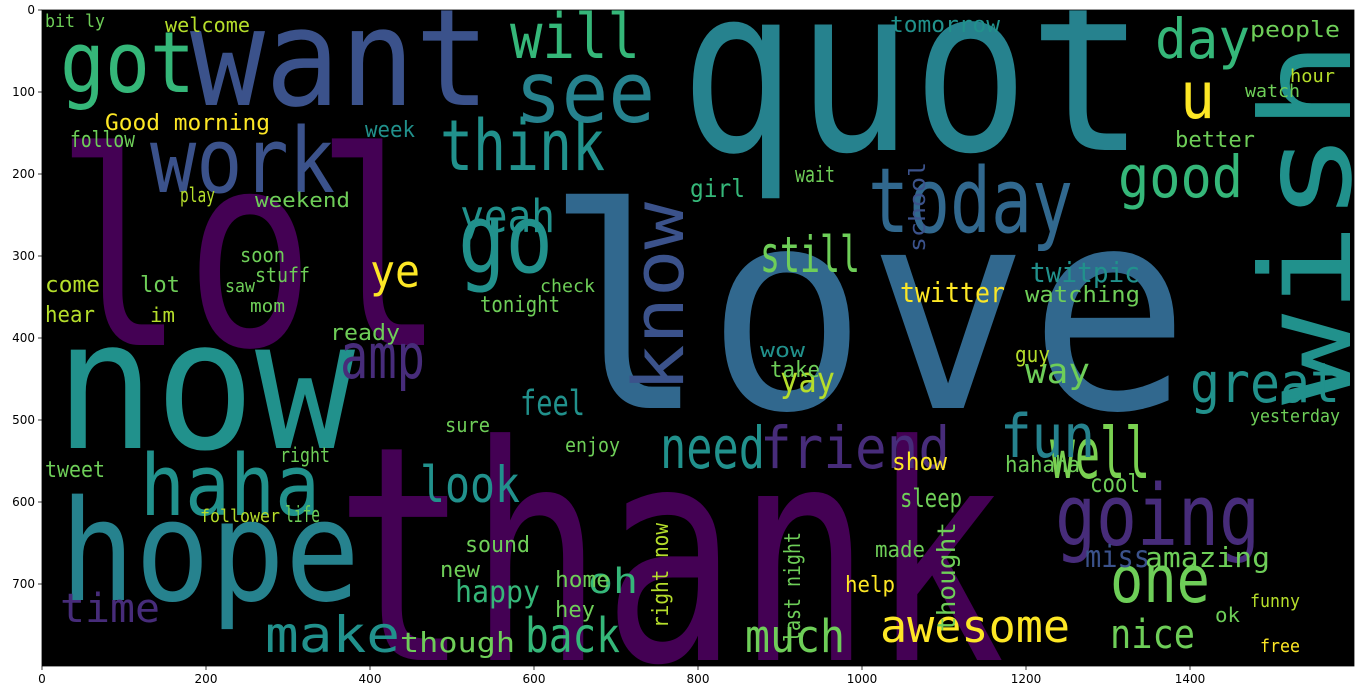 The height and width of the screenshot is (696, 1368). Describe the element at coordinates (795, 636) in the screenshot. I see `word: much` at that location.